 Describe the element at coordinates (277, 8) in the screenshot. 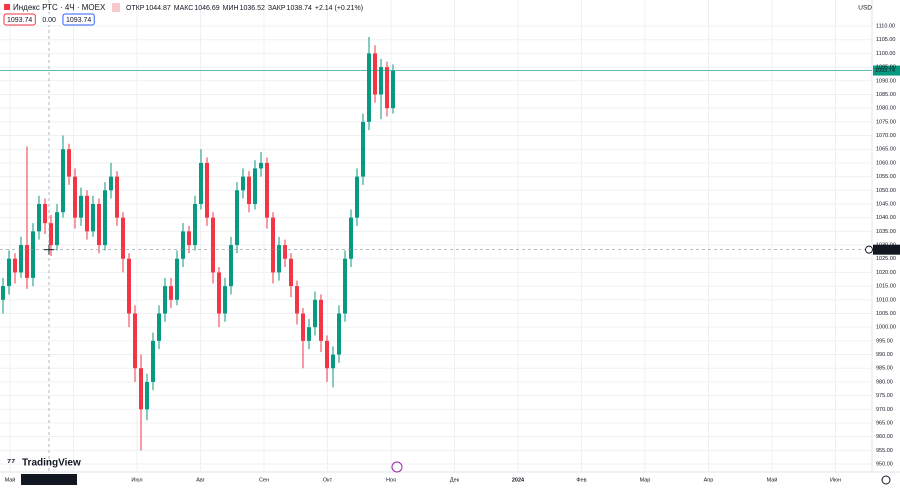

I see `ohlc-label: ЗАКР` at that location.